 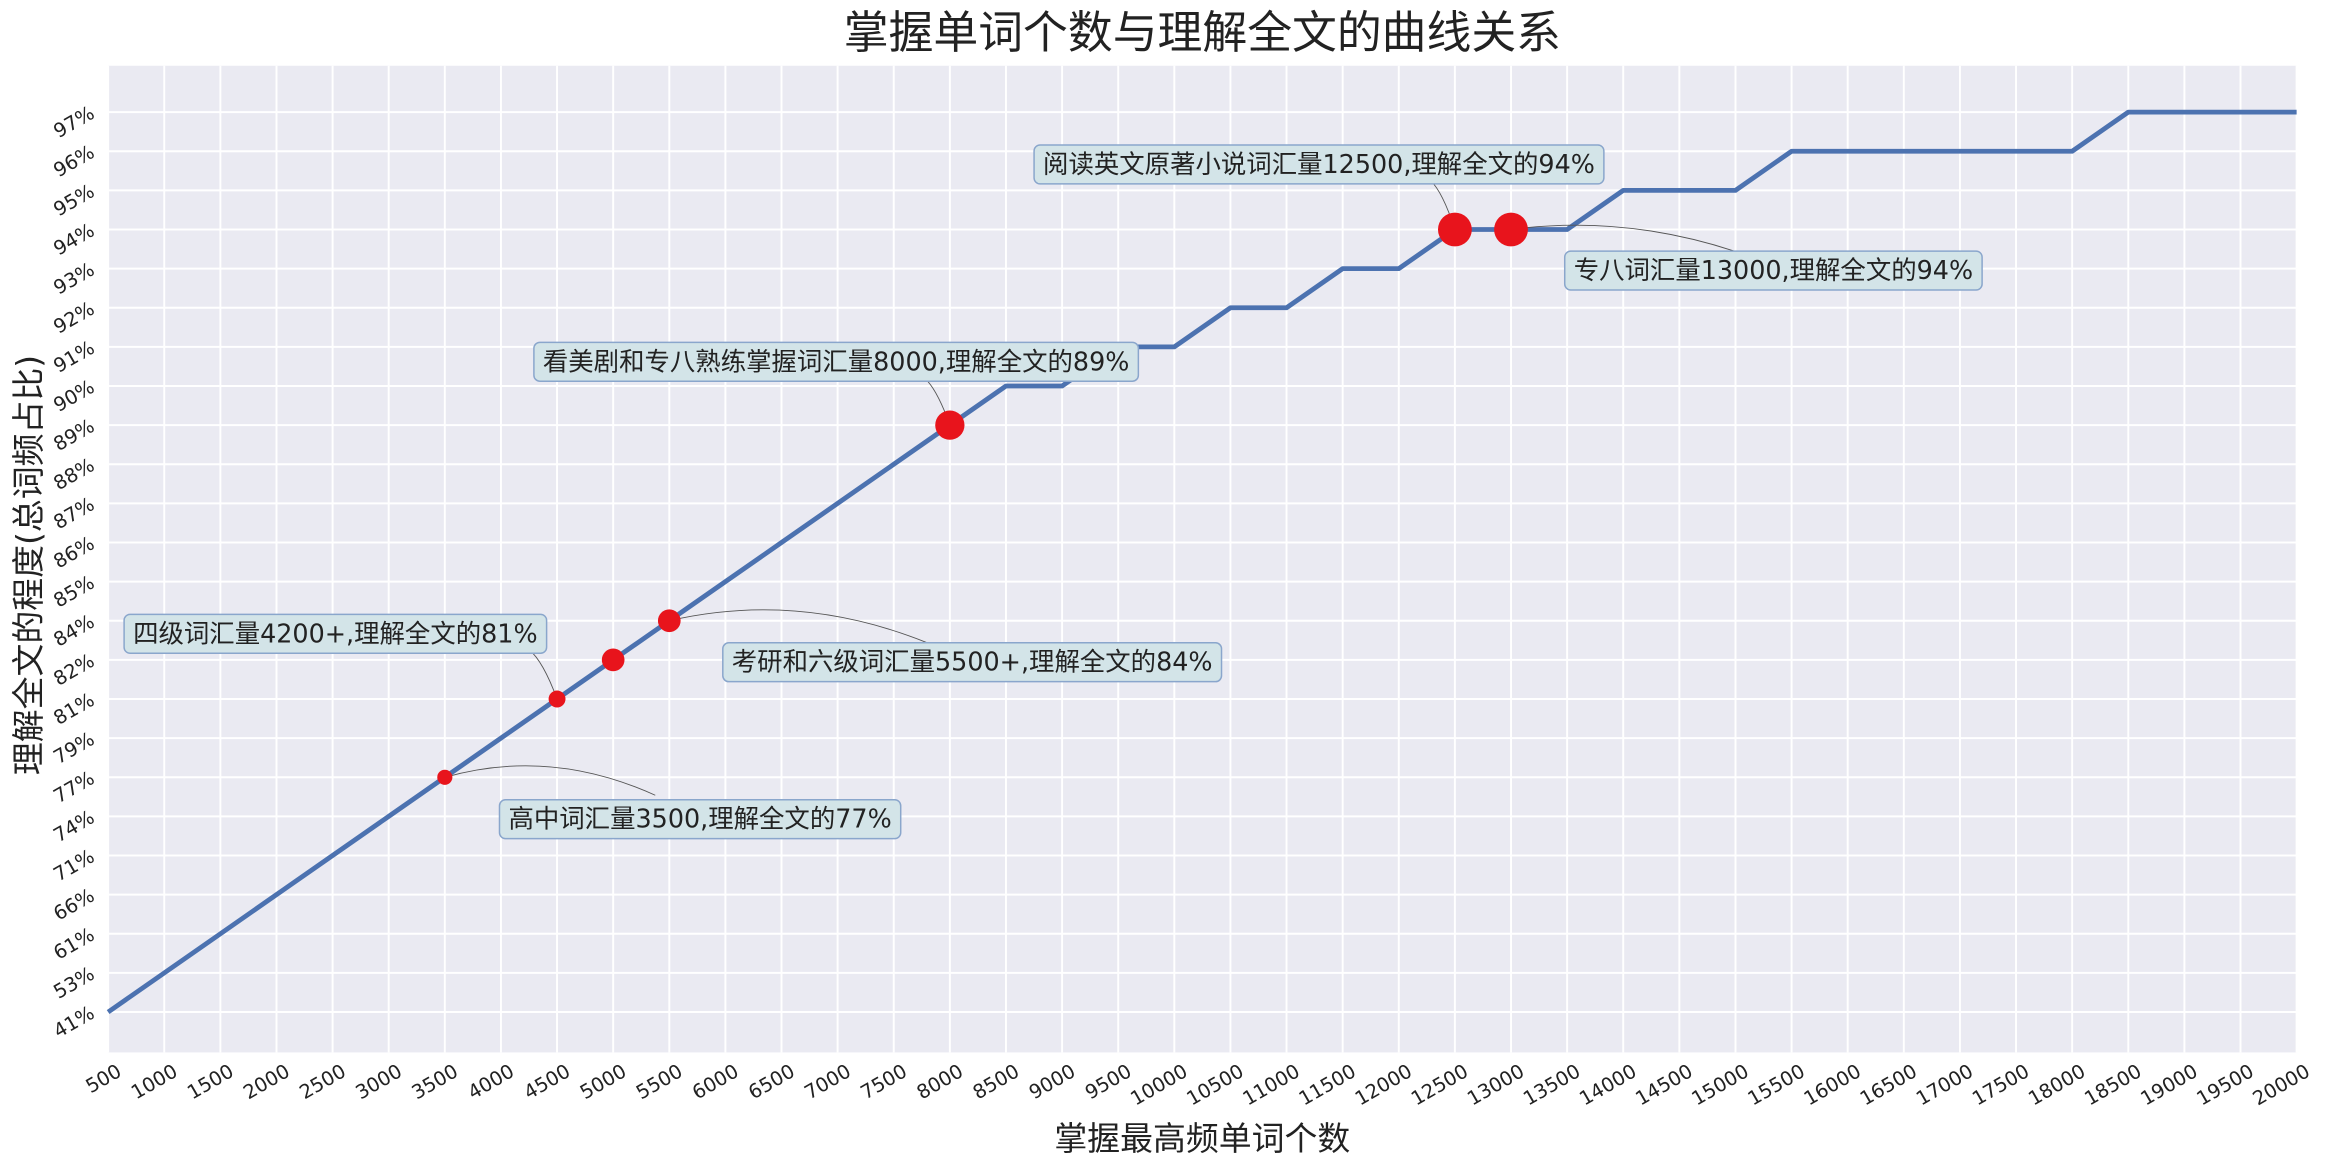 I want to click on y-tick-label: 85%, so click(x=74, y=592).